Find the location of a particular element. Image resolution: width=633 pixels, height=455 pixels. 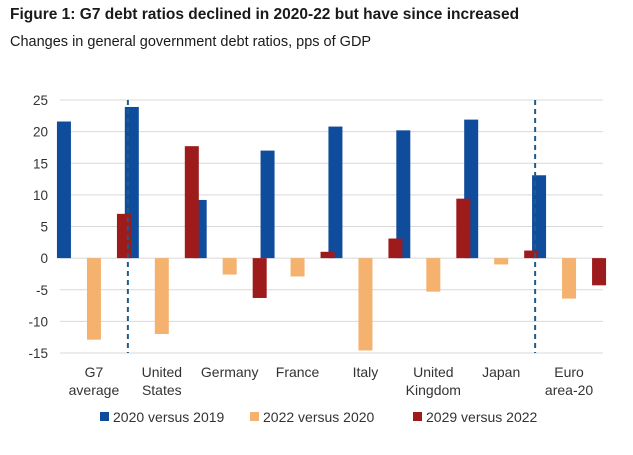

legend-label: 2029 versus 2022 is located at coordinates (482, 417).